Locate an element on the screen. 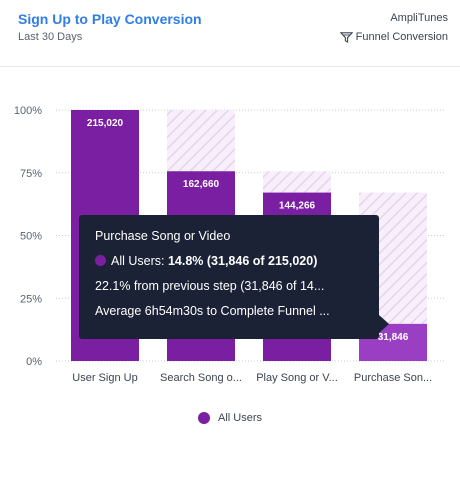 The width and height of the screenshot is (460, 489). bar-value-label: 31,846 is located at coordinates (393, 337).